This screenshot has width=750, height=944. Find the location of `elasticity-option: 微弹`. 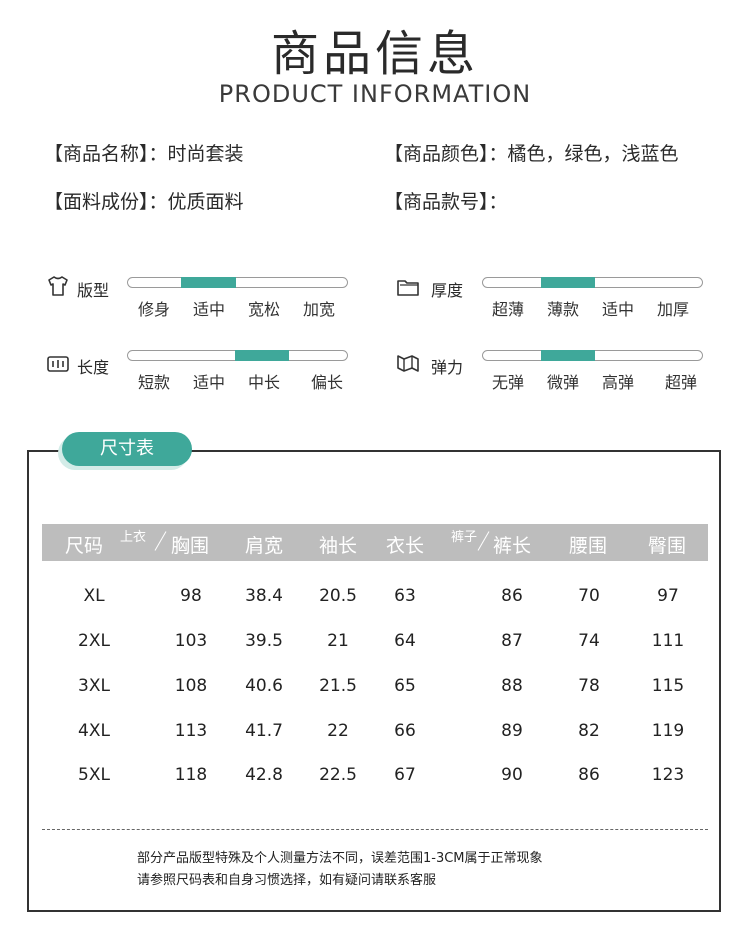

elasticity-option: 微弹 is located at coordinates (563, 382).